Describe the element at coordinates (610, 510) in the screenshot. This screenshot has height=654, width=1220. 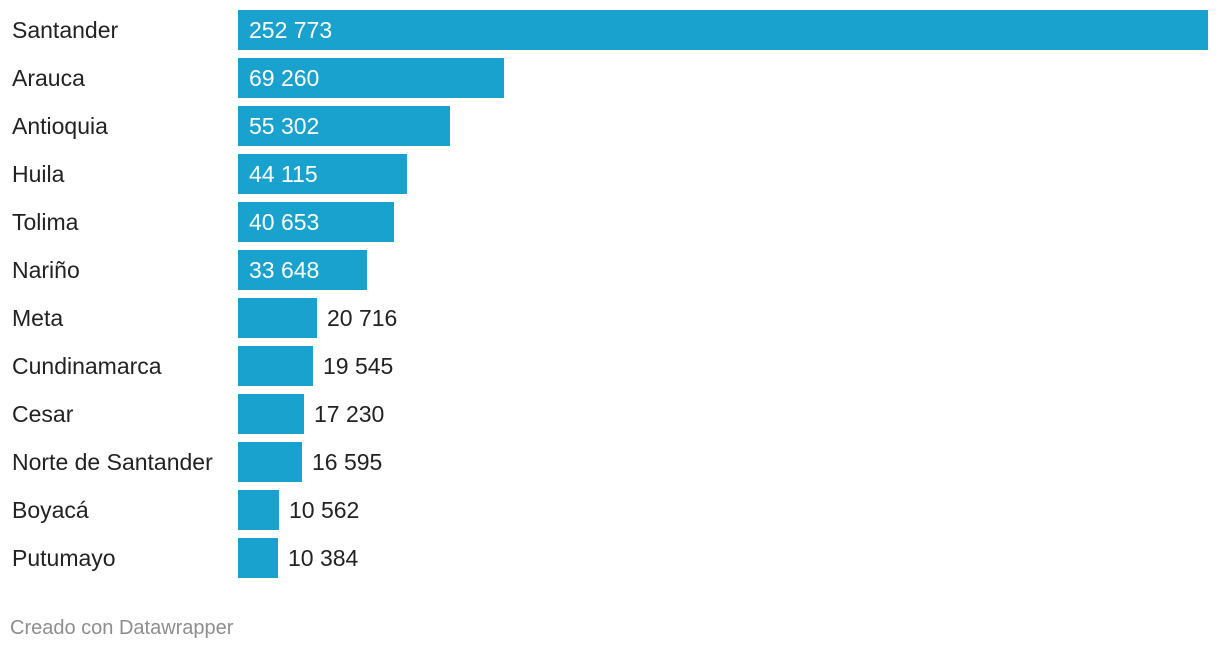
I see `bar-row: Boyacá 10 562` at that location.